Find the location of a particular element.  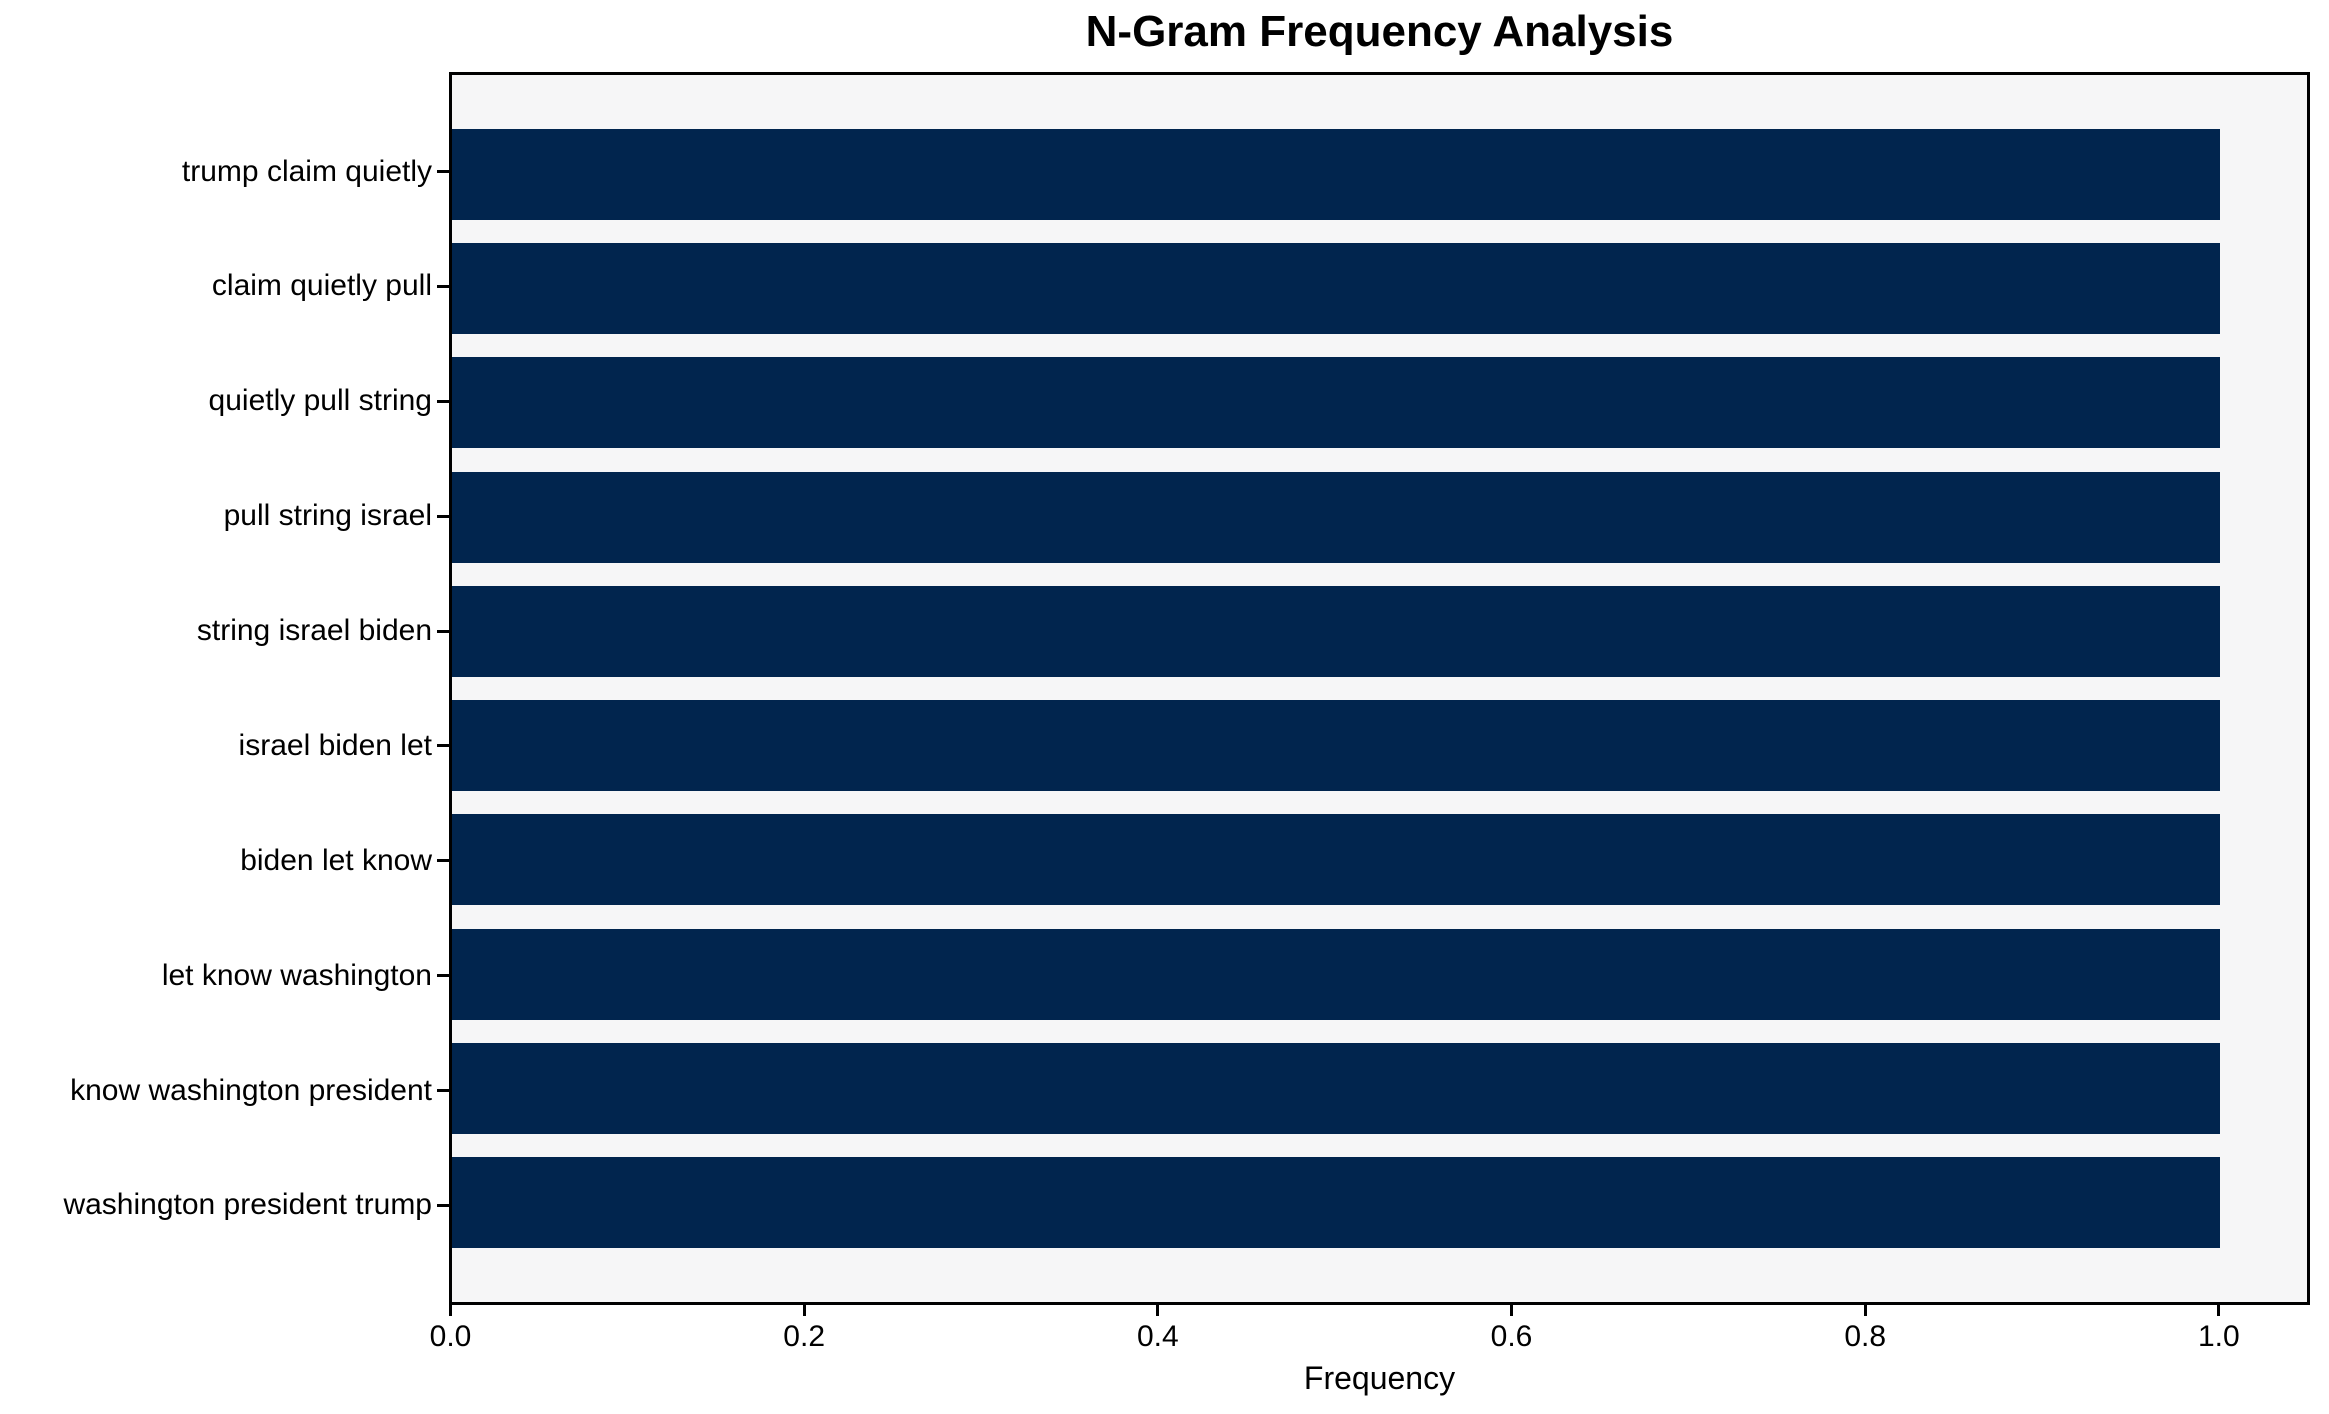

x-tick-label: 0.6 is located at coordinates (1511, 1336).